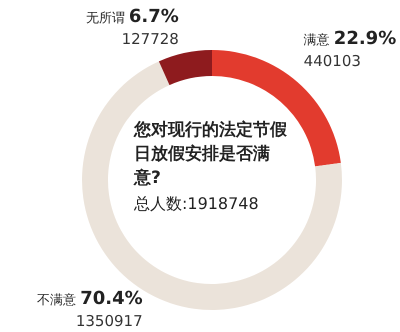 This screenshot has height=332, width=400. What do you see at coordinates (319, 40) in the screenshot?
I see `slice-label: 满意` at bounding box center [319, 40].